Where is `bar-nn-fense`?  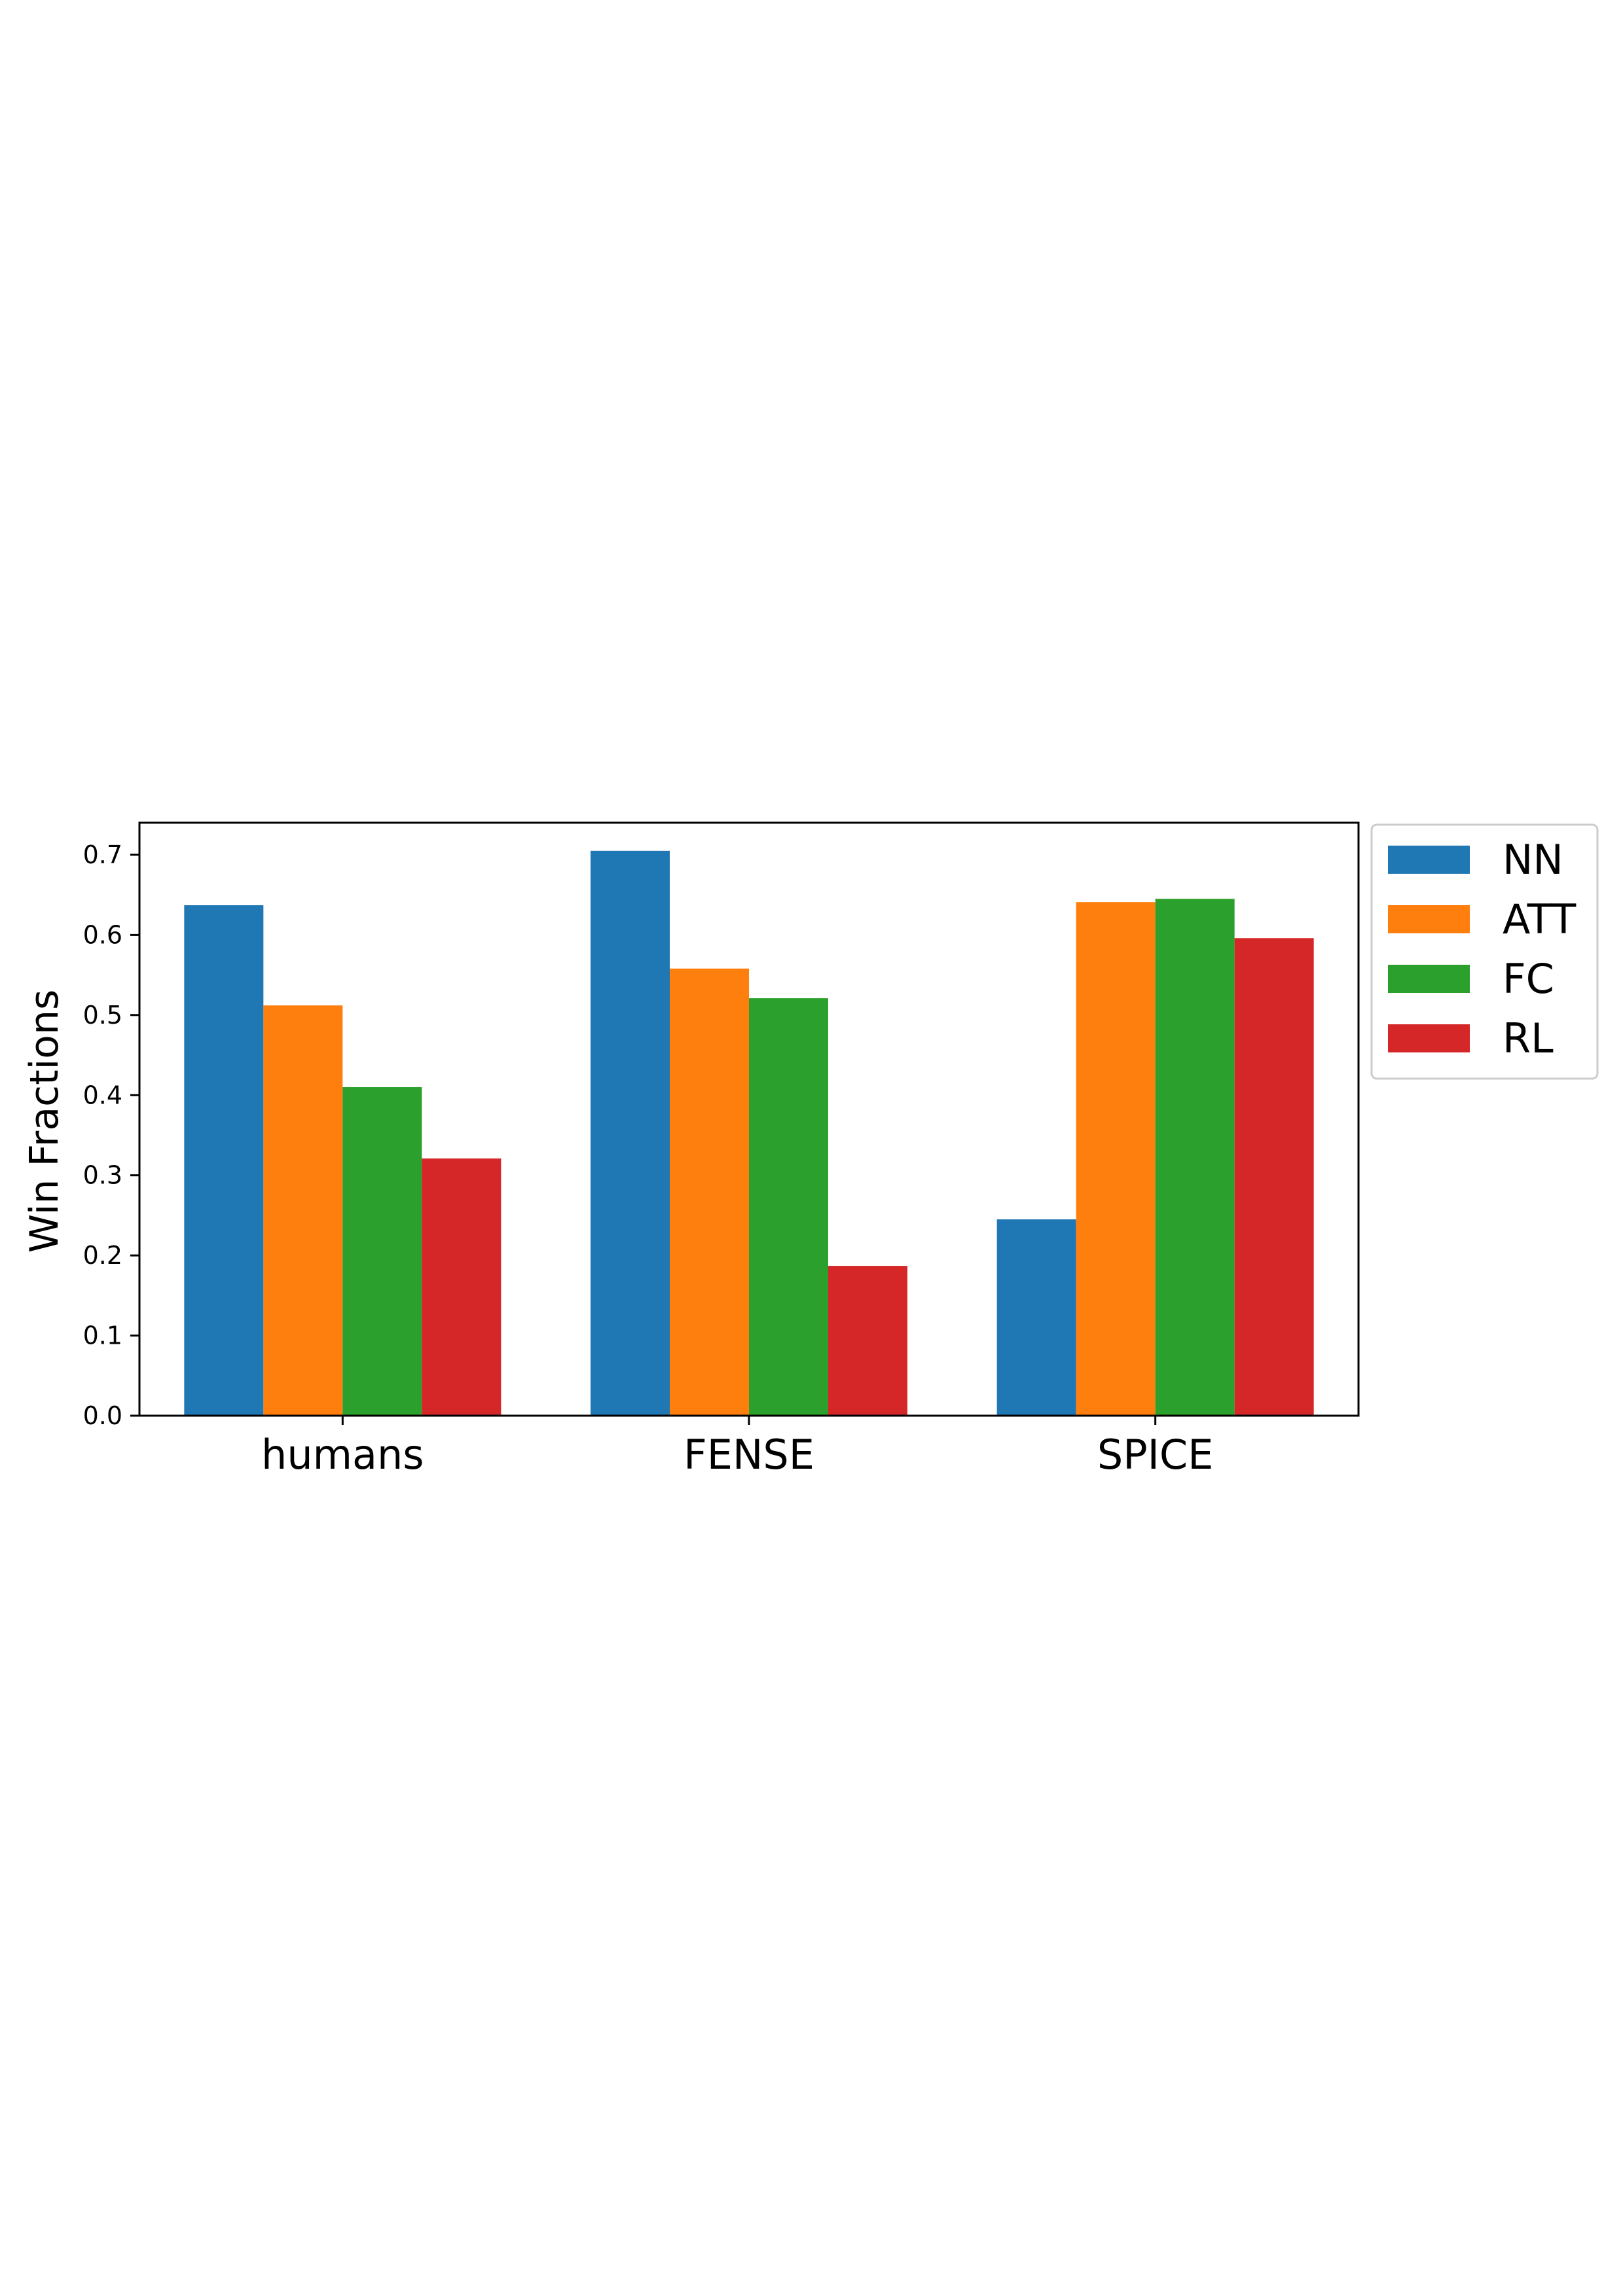
bar-nn-fense is located at coordinates (630, 1133).